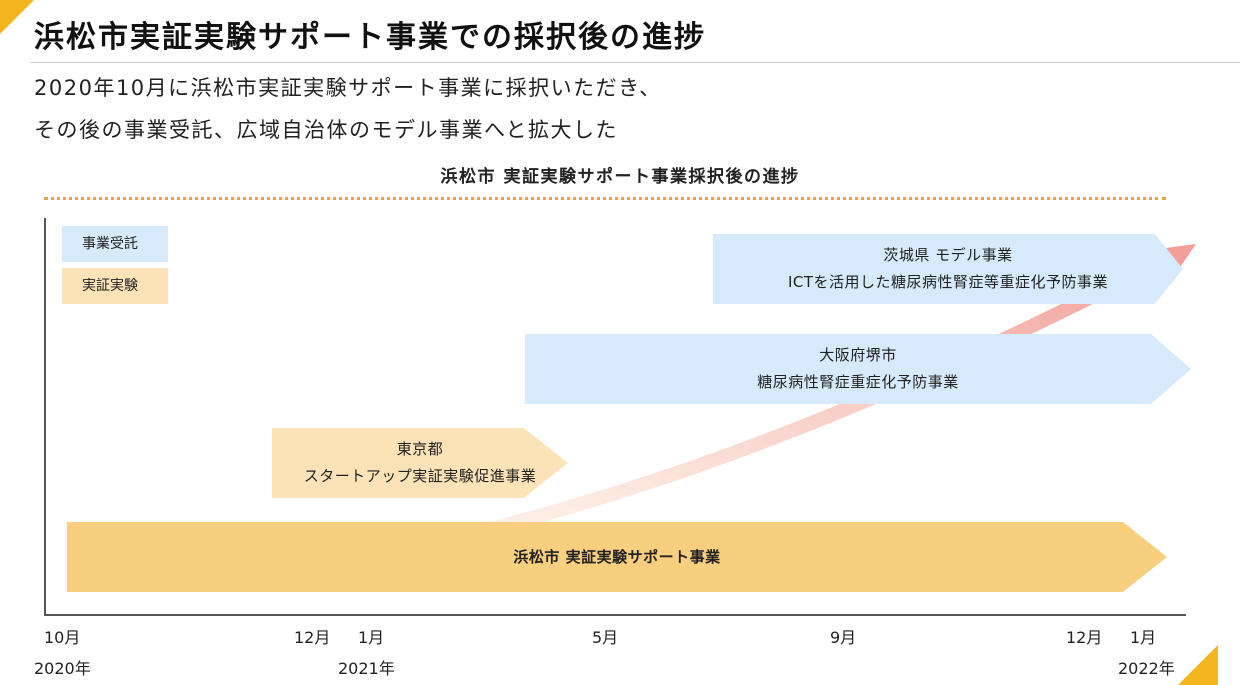  I want to click on tick-dec-2021: 12月, so click(1084, 637).